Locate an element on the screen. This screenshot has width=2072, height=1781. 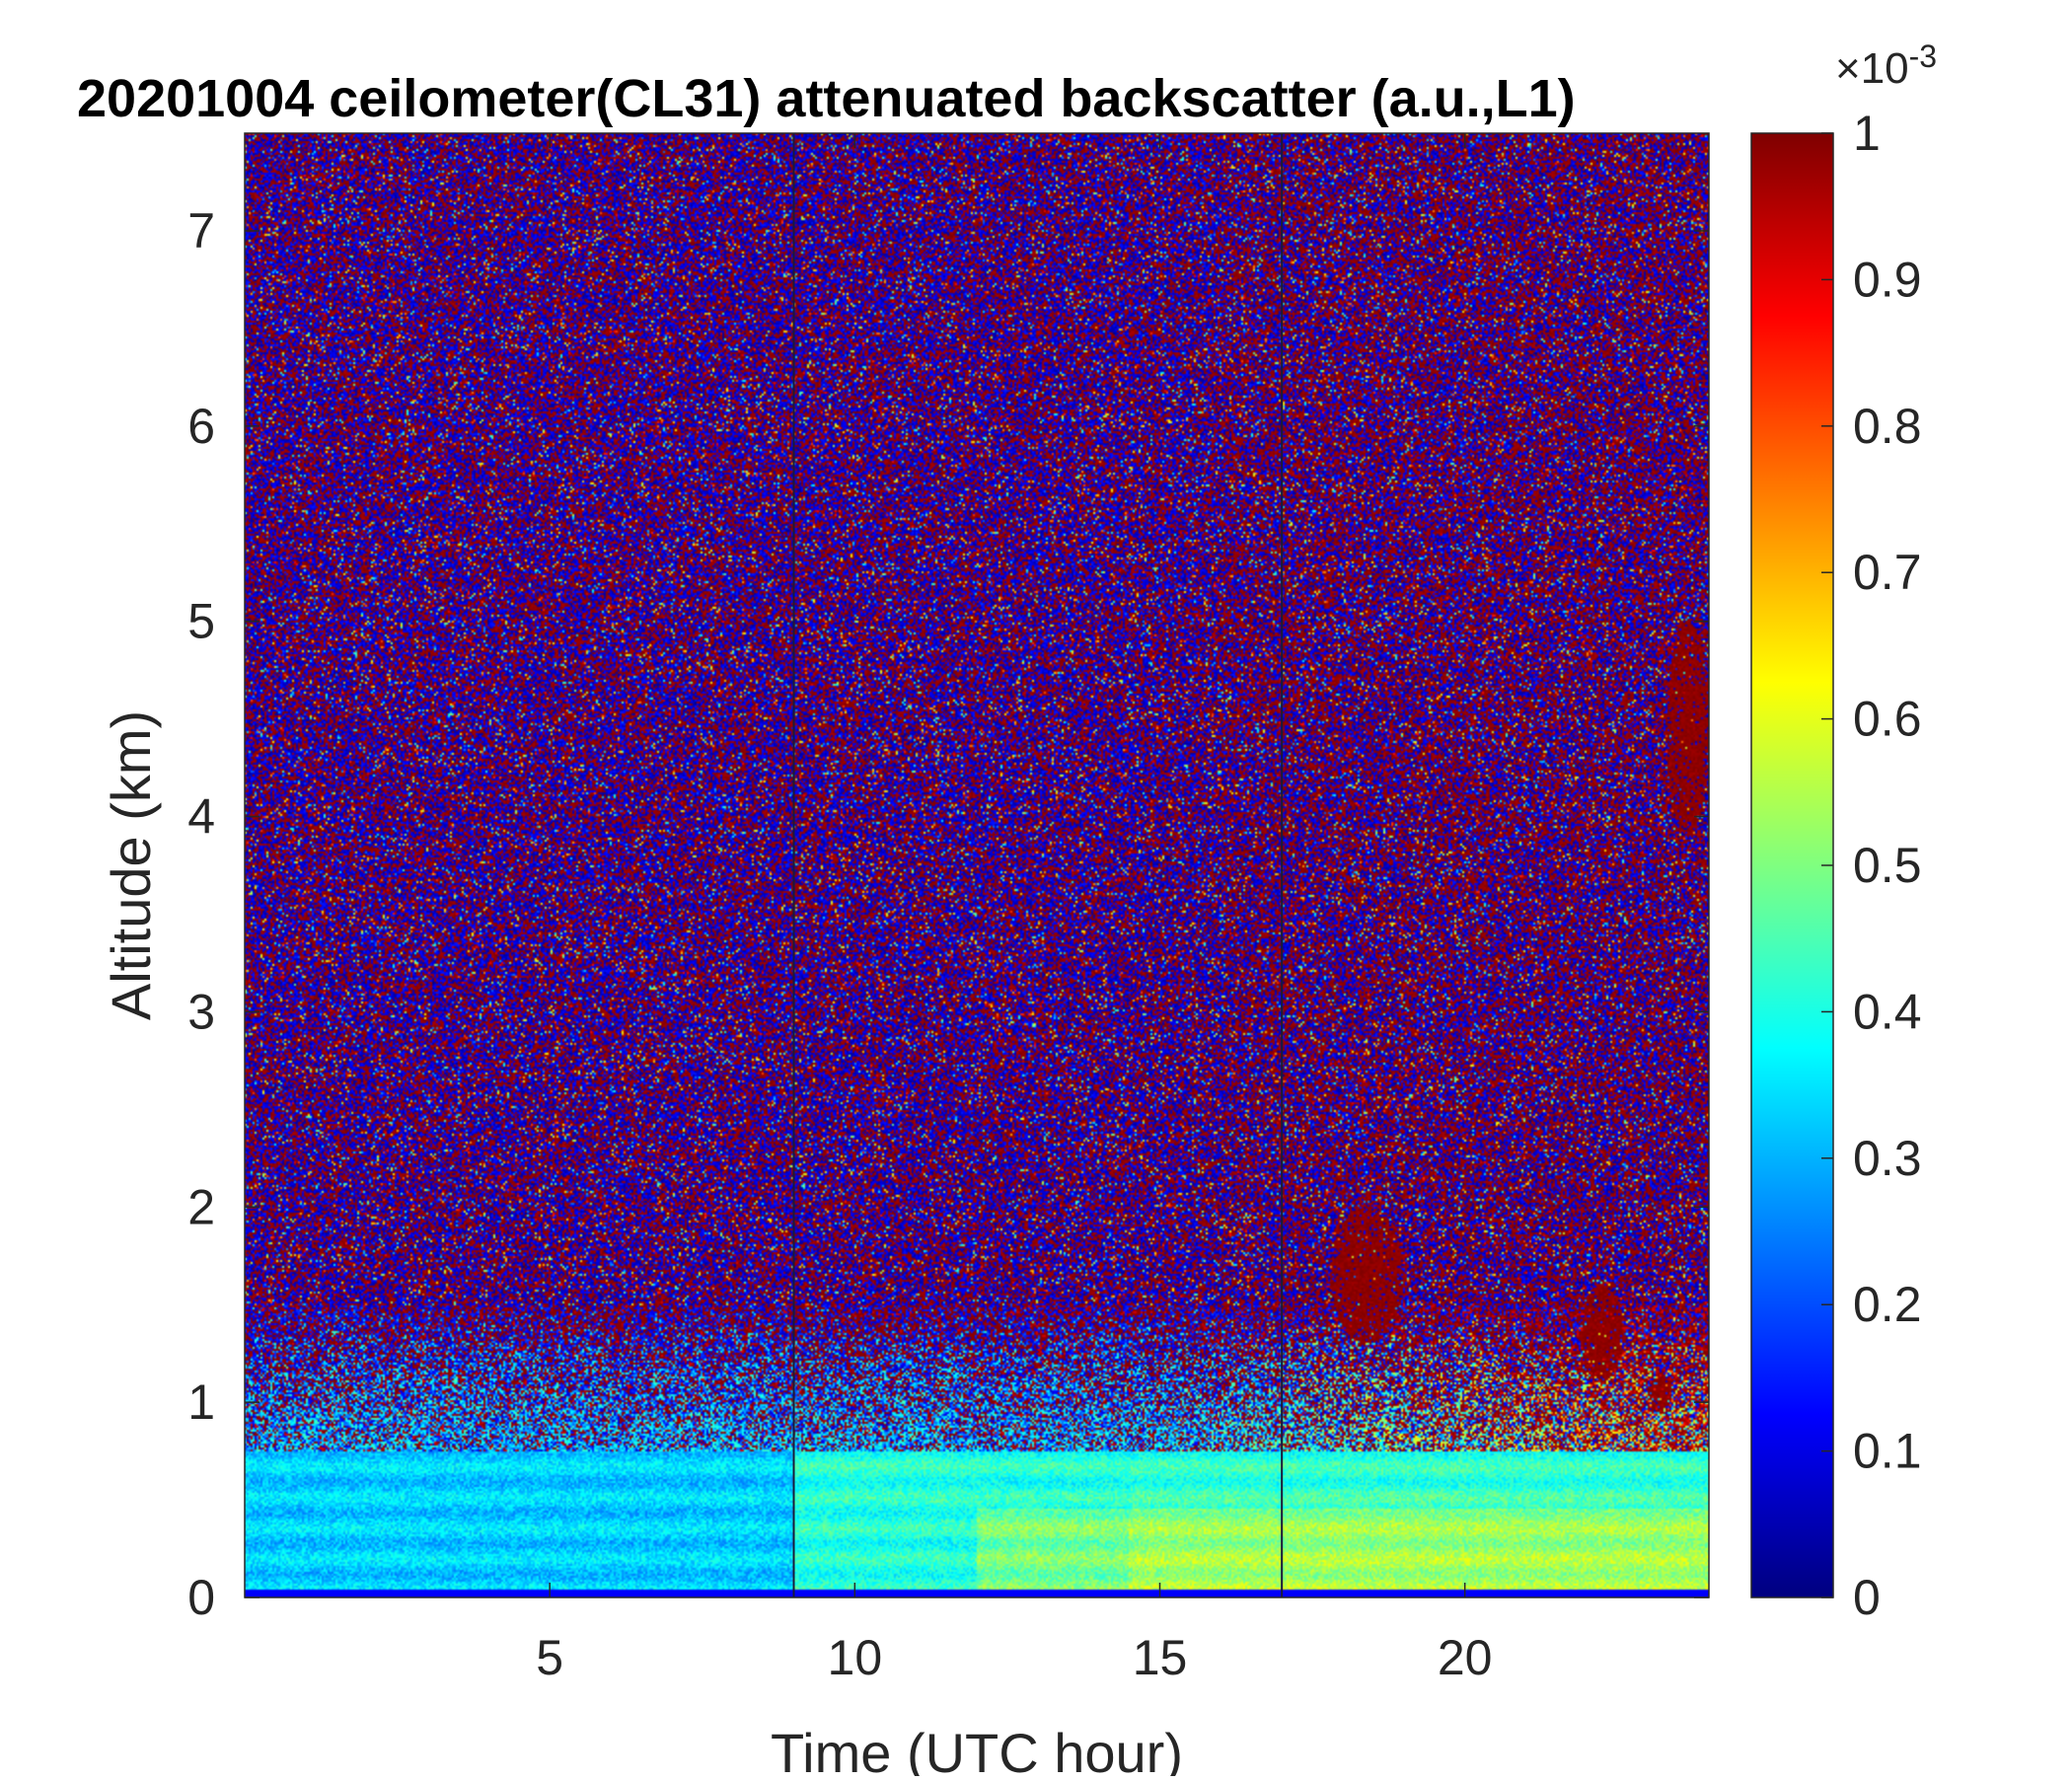
colorbar-tick-label: 1 is located at coordinates (1867, 133).